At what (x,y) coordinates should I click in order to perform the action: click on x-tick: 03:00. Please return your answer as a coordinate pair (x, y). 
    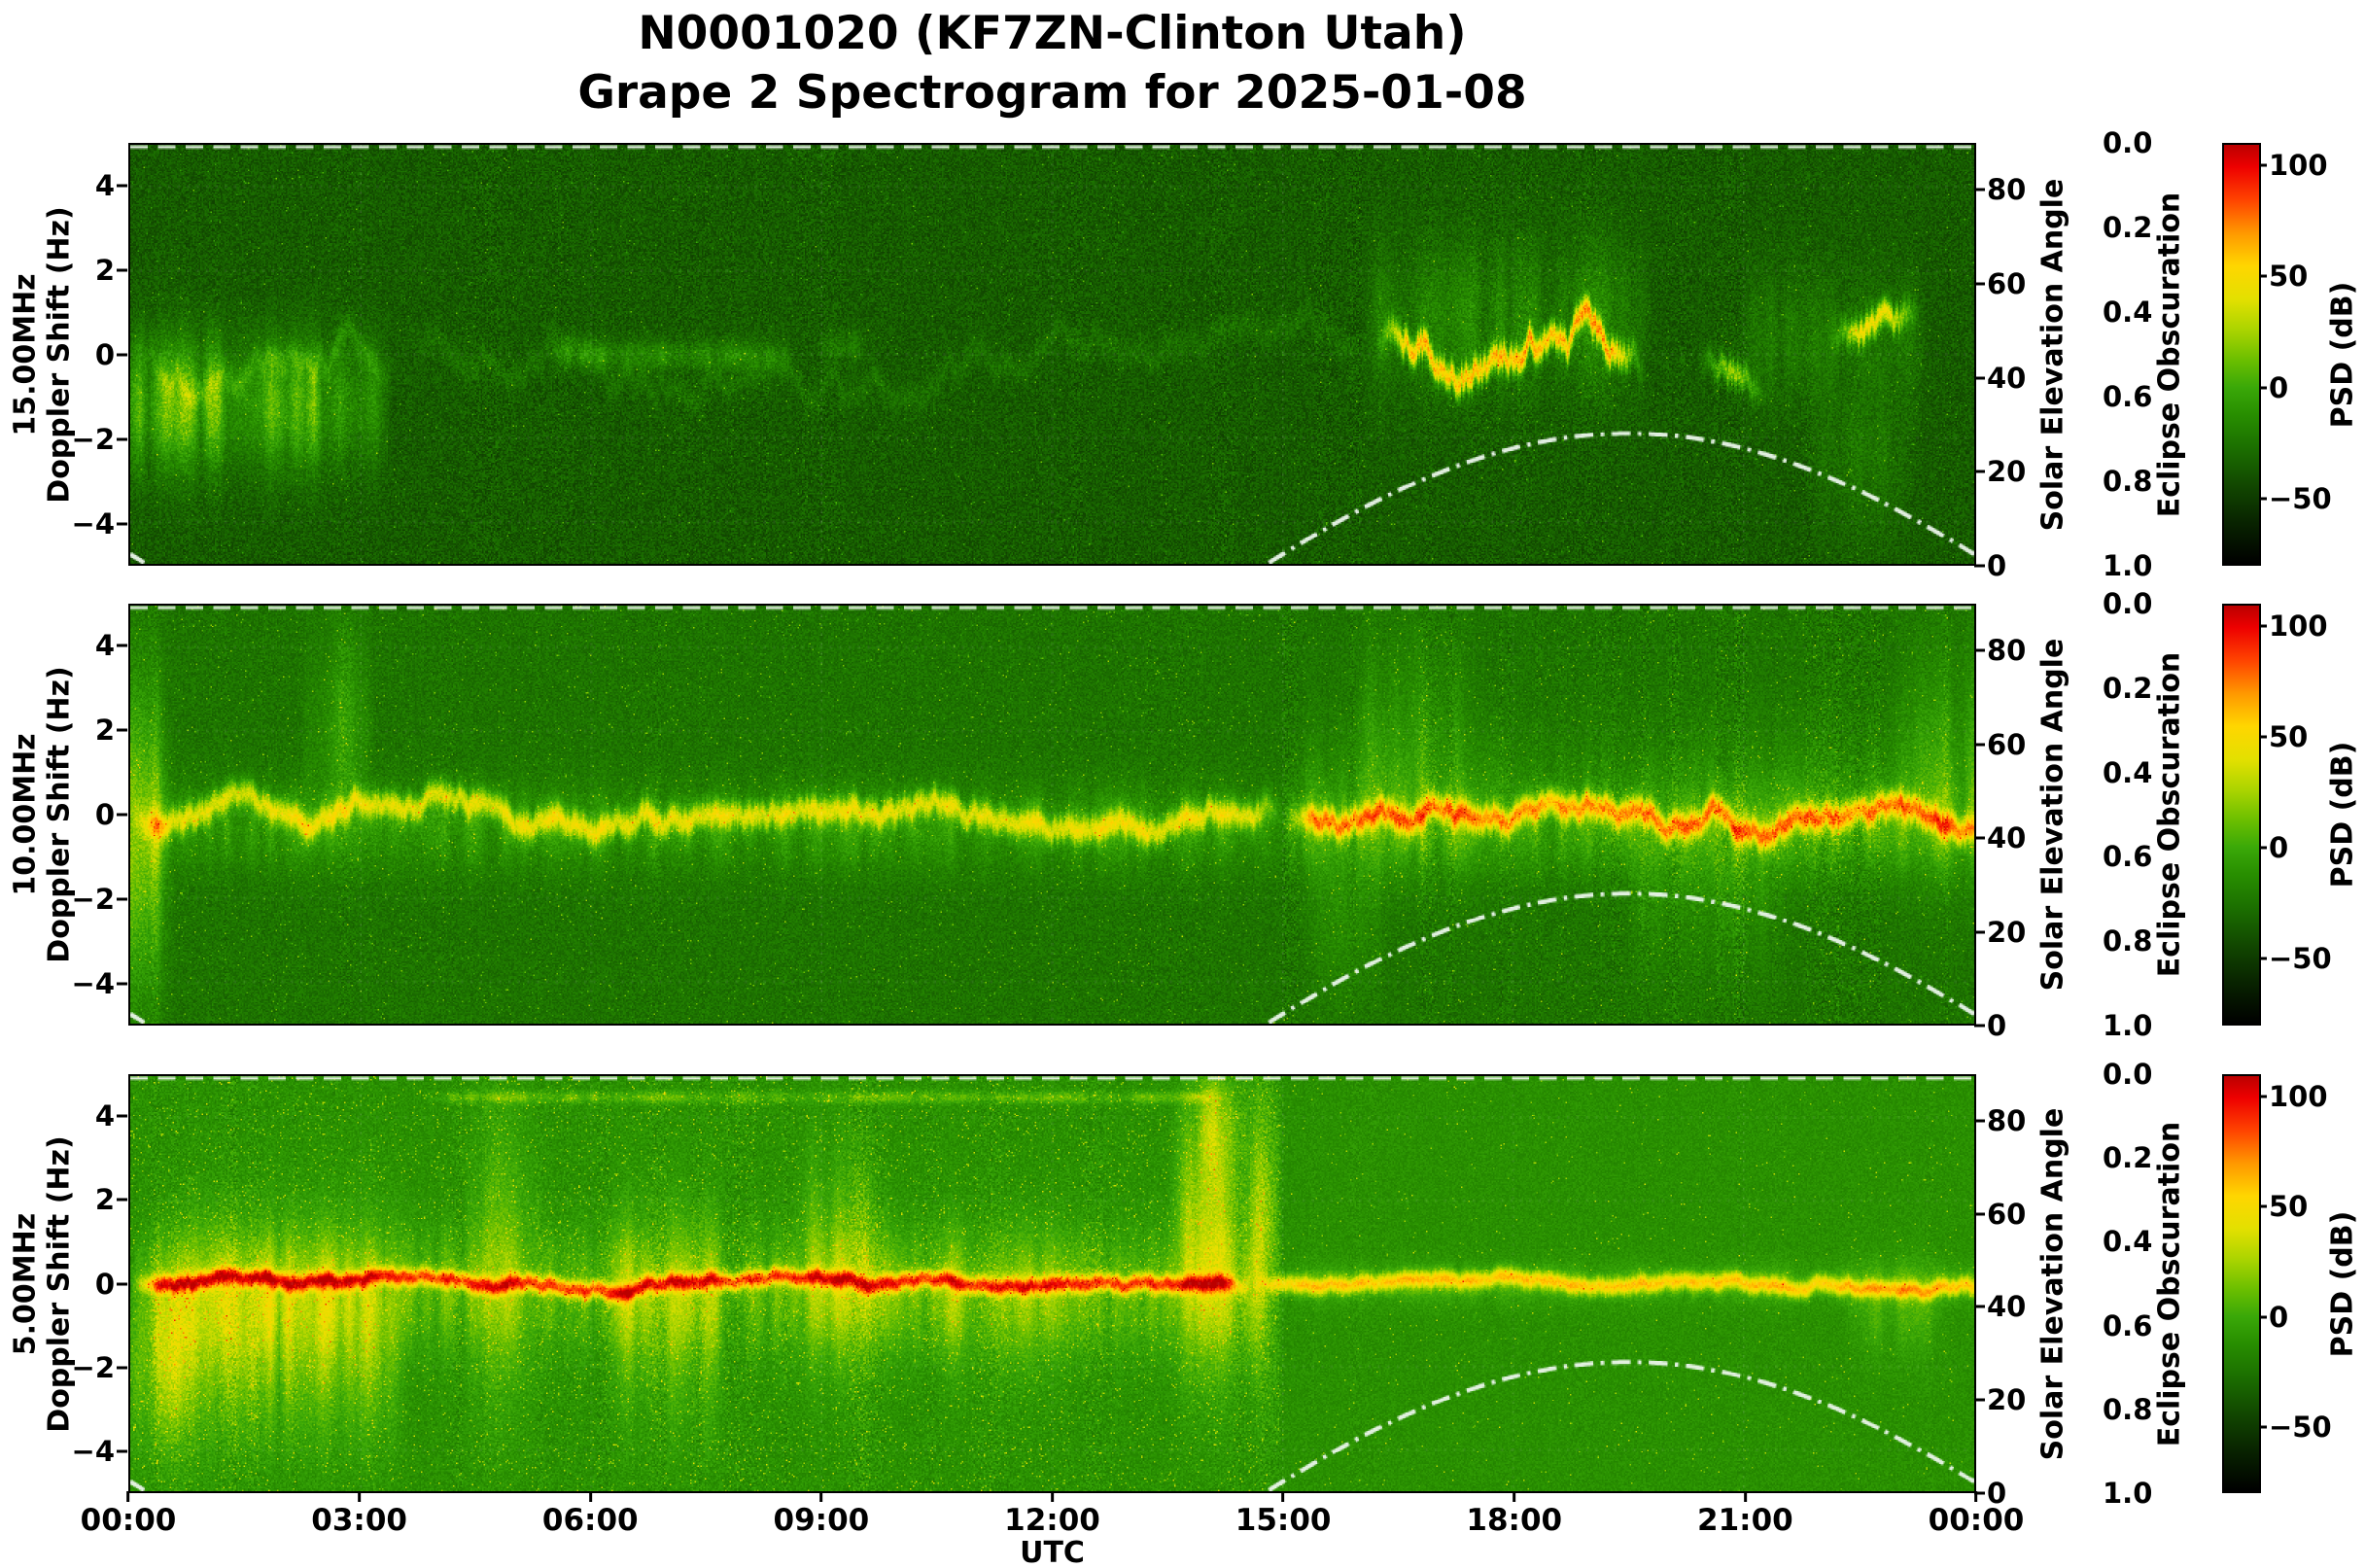
    Looking at the image, I should click on (359, 1520).